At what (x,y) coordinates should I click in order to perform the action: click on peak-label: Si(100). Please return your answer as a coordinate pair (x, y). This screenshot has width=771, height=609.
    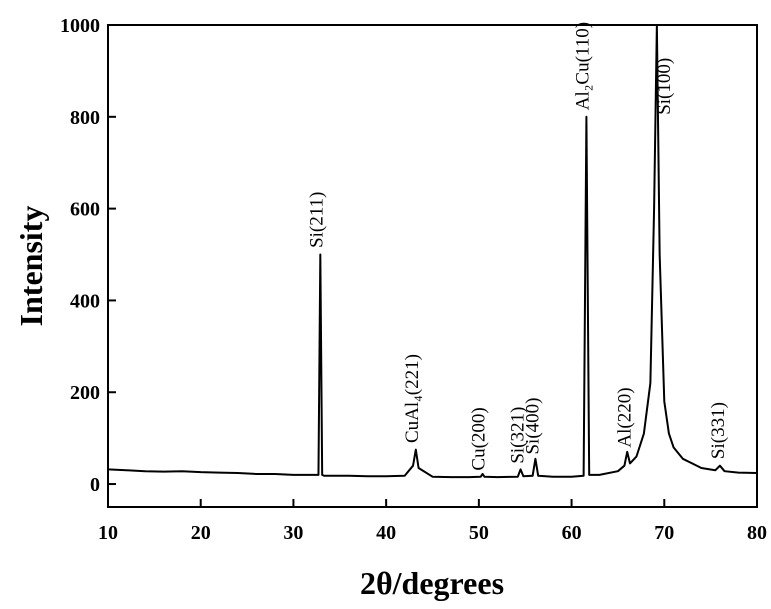
    Looking at the image, I should click on (664, 86).